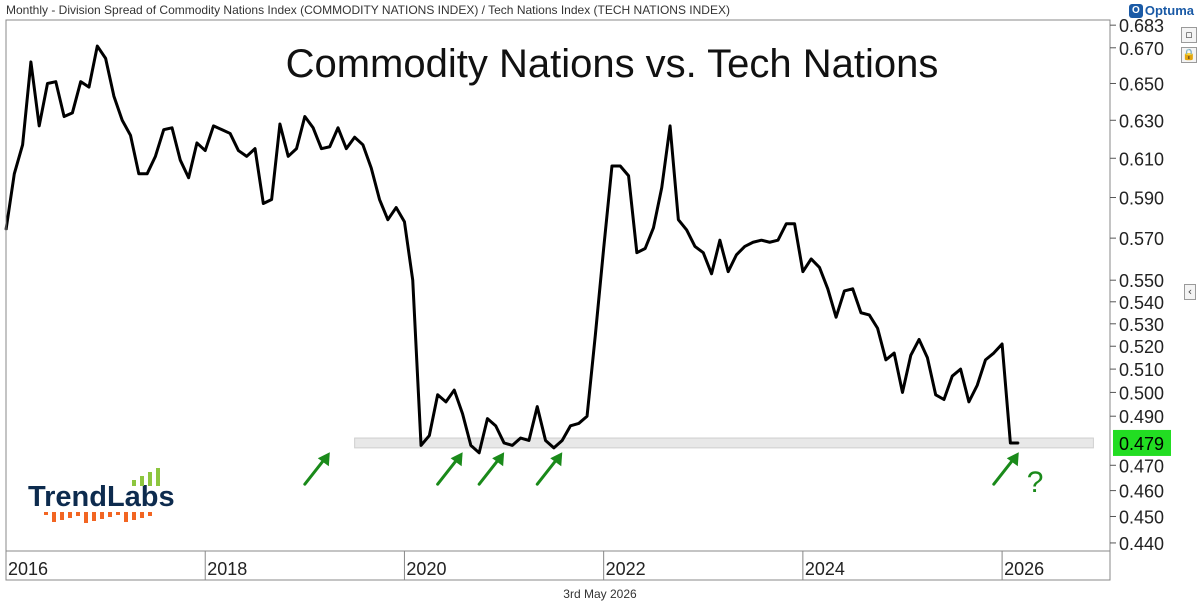 The image size is (1200, 607). Describe the element at coordinates (724, 443) in the screenshot. I see `support-band-layer` at that location.